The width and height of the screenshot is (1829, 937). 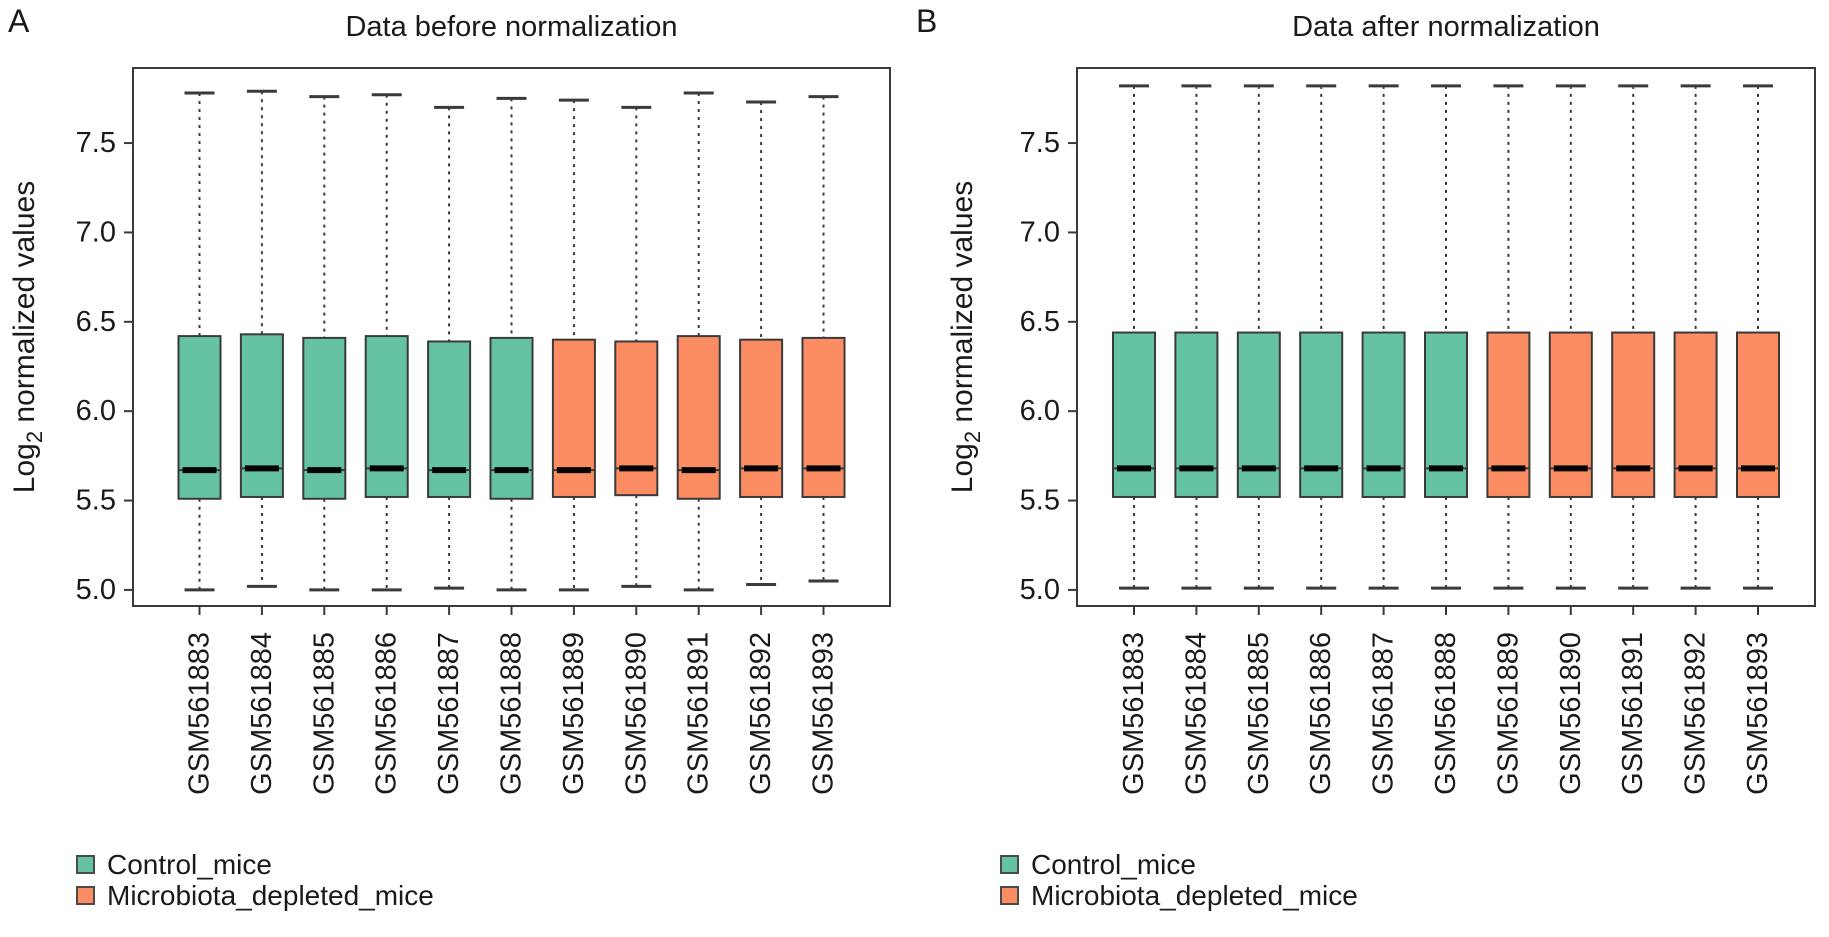 I want to click on panel-a-legend: Control_mice Microbiota_depleted_mice, so click(x=255, y=880).